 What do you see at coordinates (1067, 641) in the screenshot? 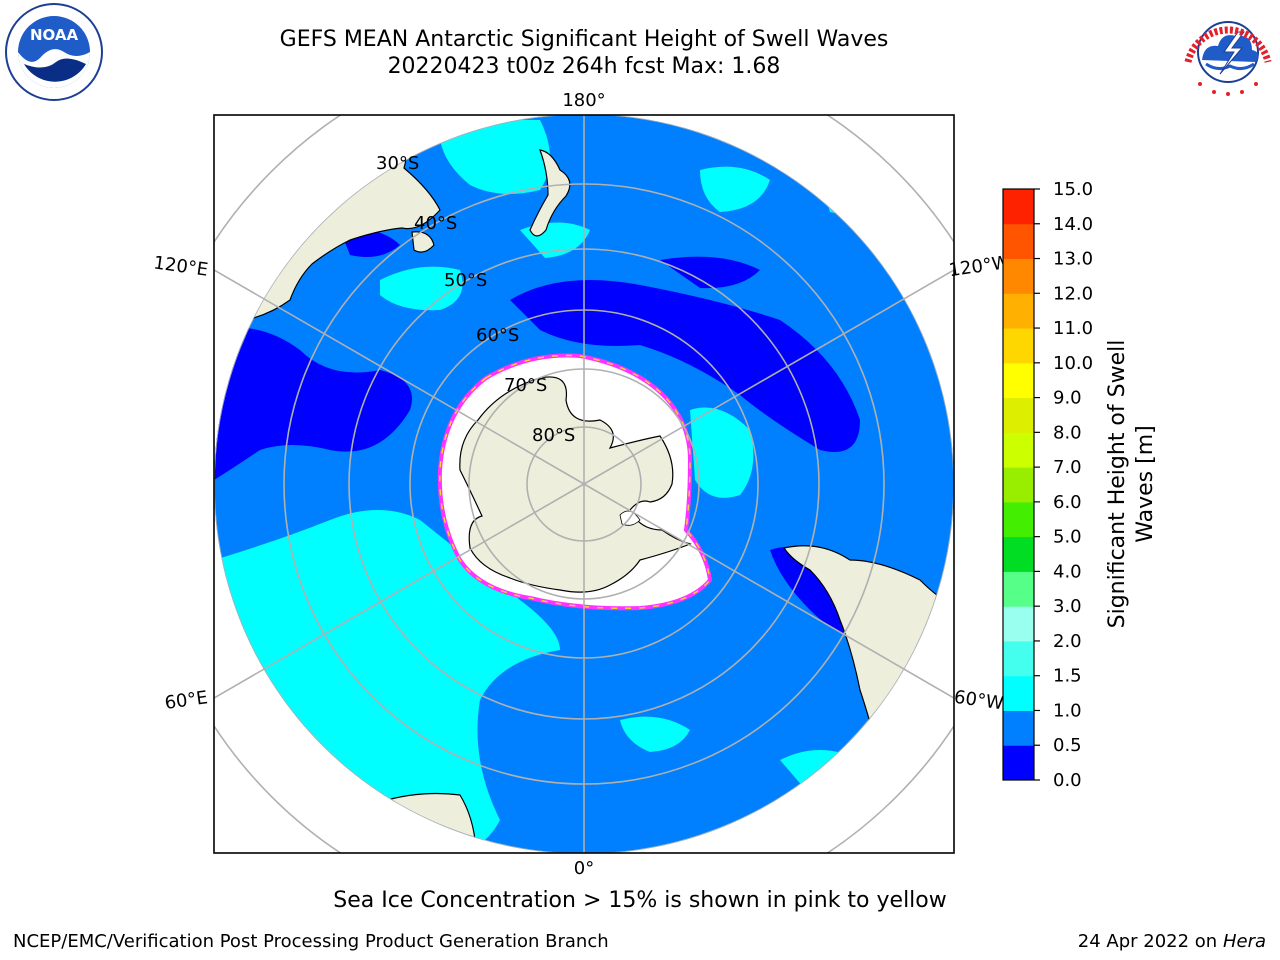
I see `colorbar-tick-label: 2.0` at bounding box center [1067, 641].